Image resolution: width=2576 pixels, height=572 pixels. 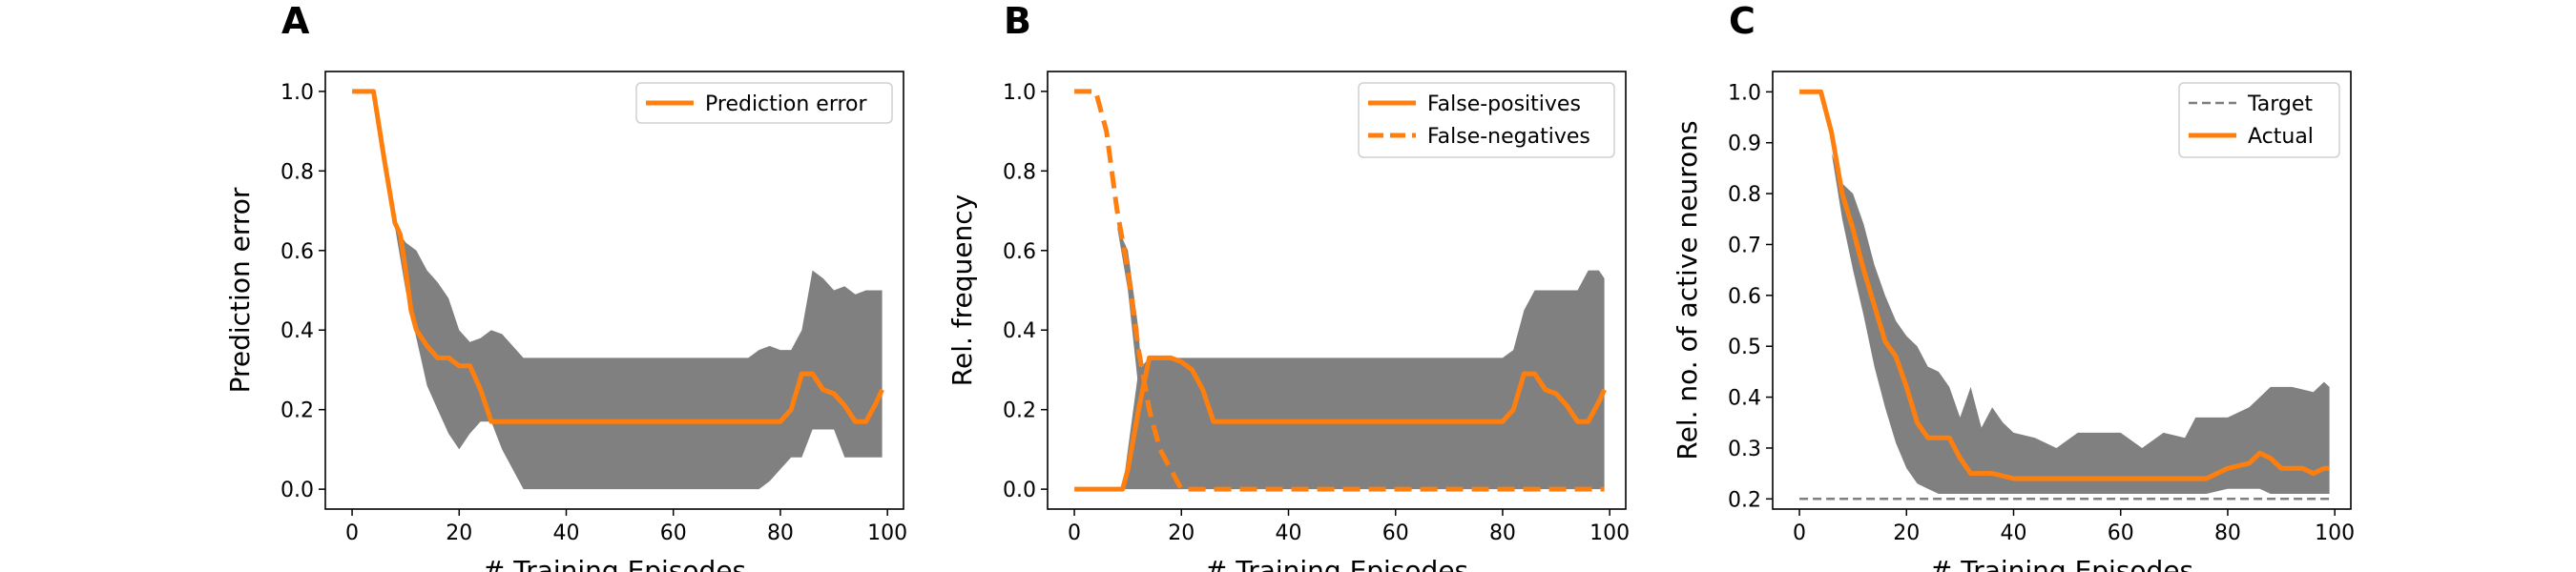 I want to click on y-tick-label: 0.9, so click(x=1744, y=145).